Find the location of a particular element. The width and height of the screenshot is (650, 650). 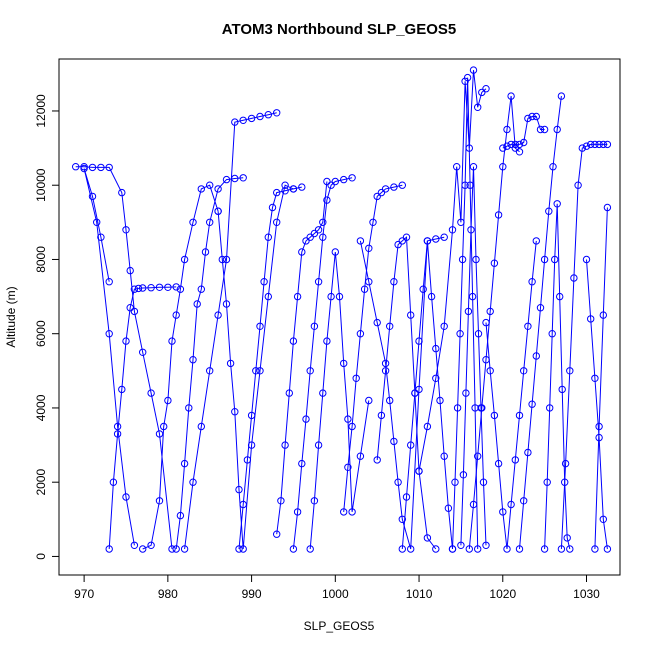

y-tick-label: 10000 is located at coordinates (41, 185).